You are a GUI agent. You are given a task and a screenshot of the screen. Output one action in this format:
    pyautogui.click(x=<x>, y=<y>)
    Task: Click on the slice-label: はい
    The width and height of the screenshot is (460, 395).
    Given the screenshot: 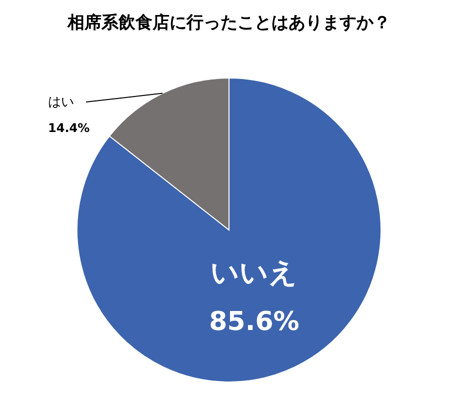 What is the action you would take?
    pyautogui.click(x=61, y=102)
    